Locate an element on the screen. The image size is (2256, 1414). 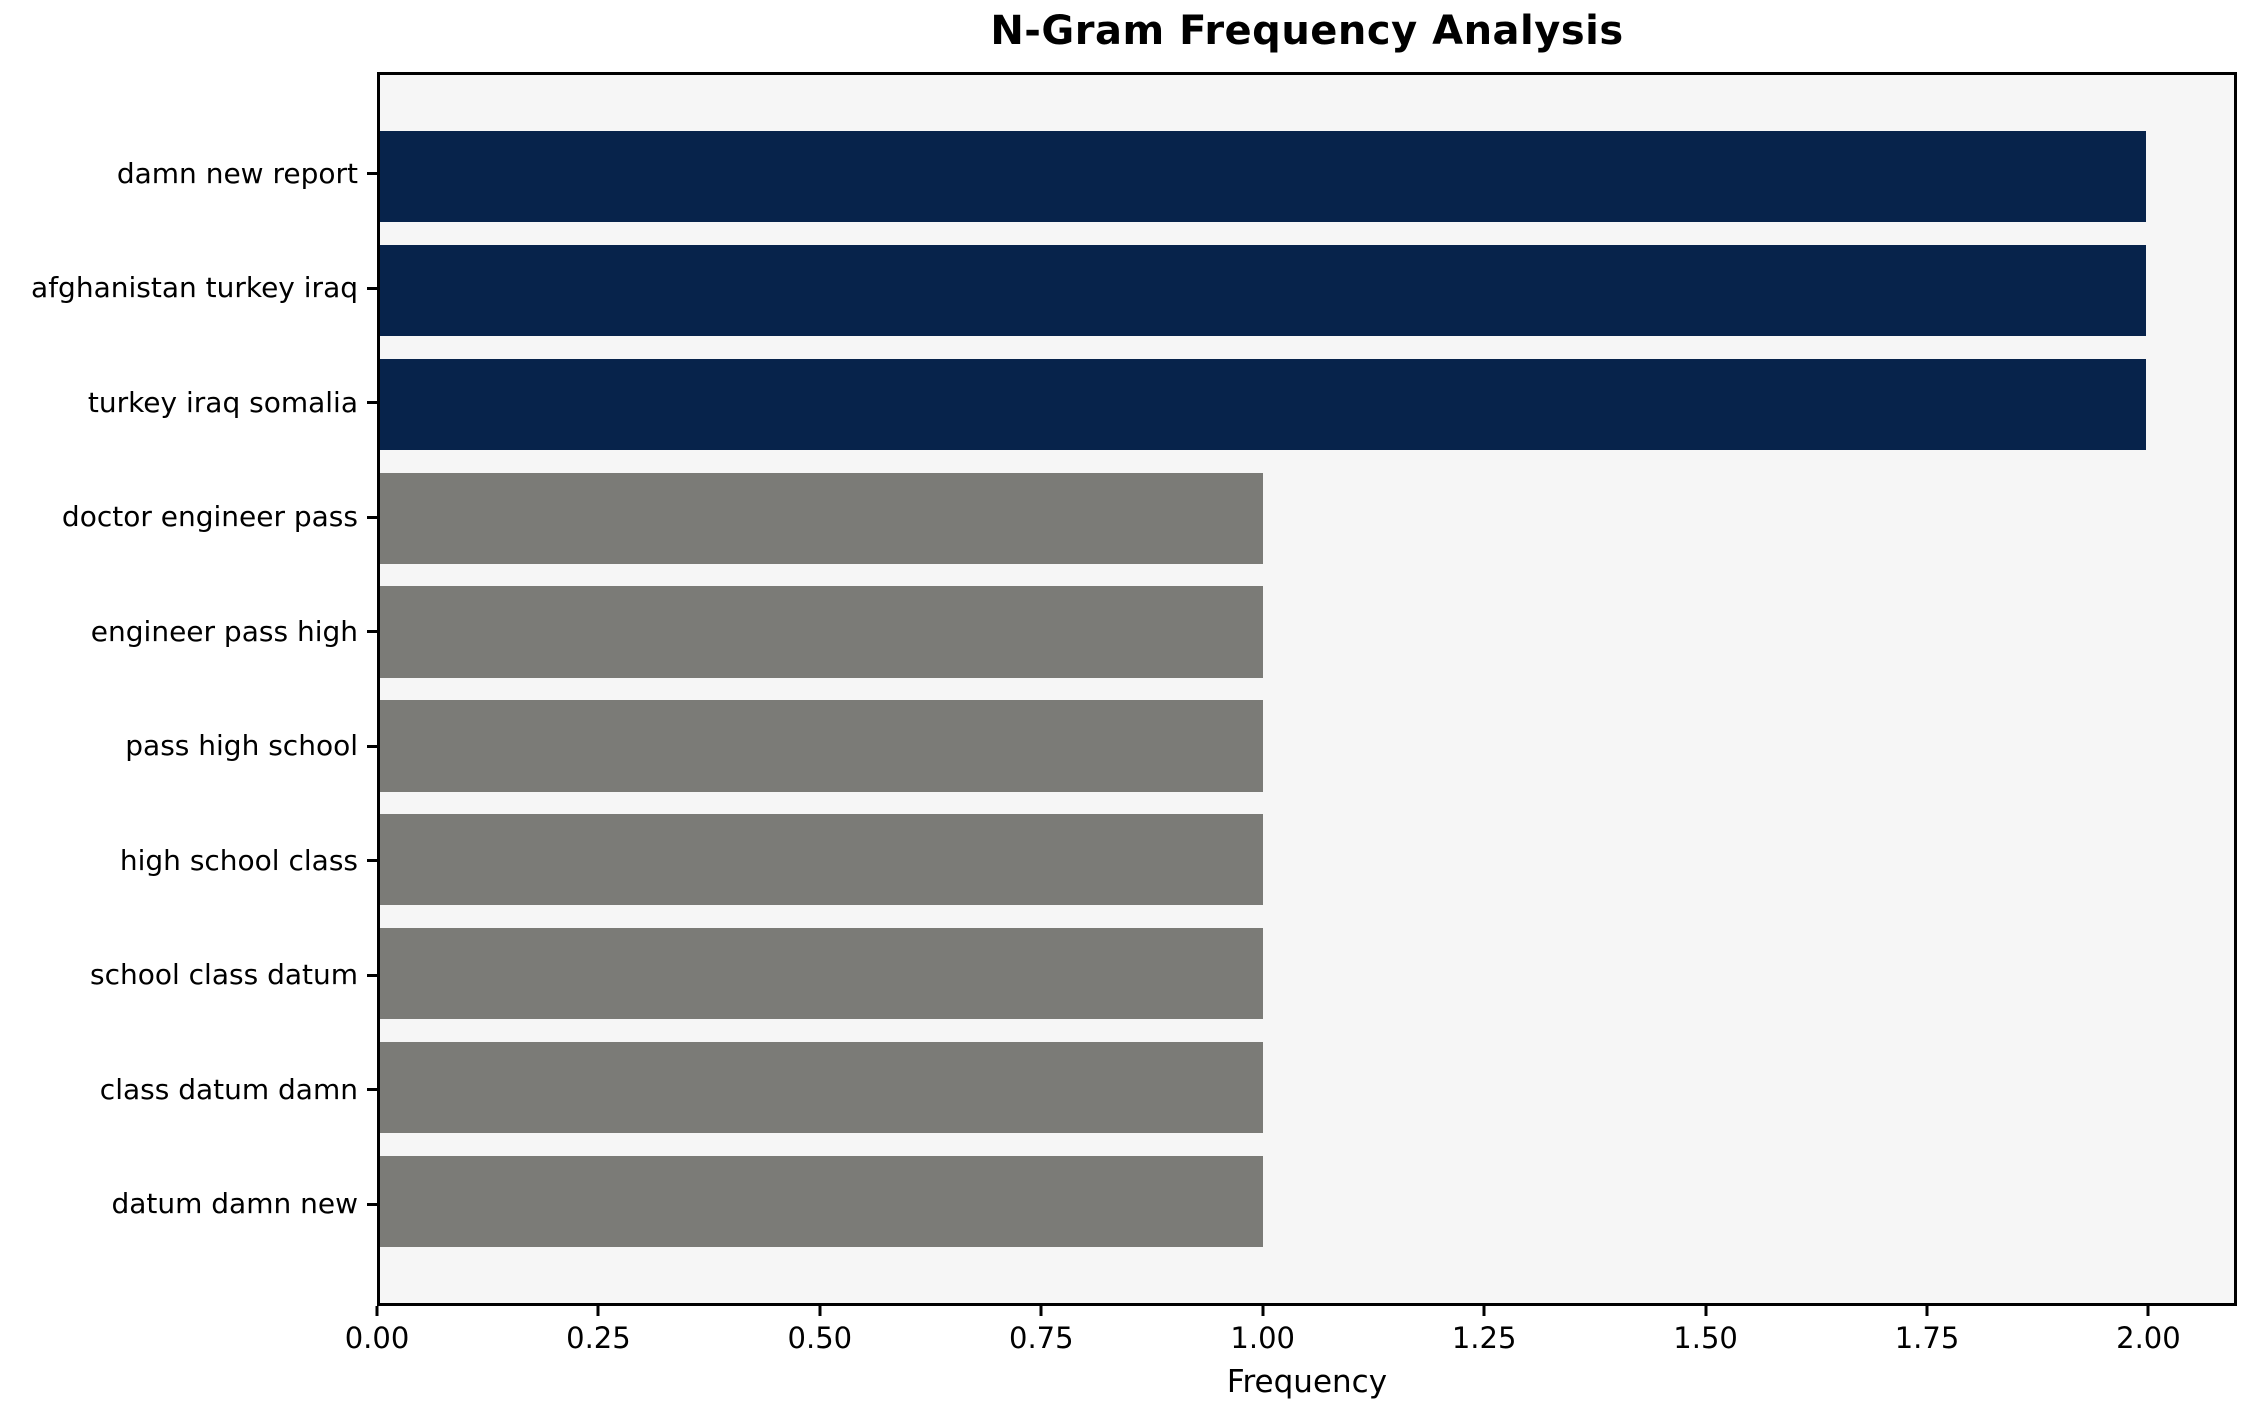
bar-datum-damn-new is located at coordinates (821, 1202).